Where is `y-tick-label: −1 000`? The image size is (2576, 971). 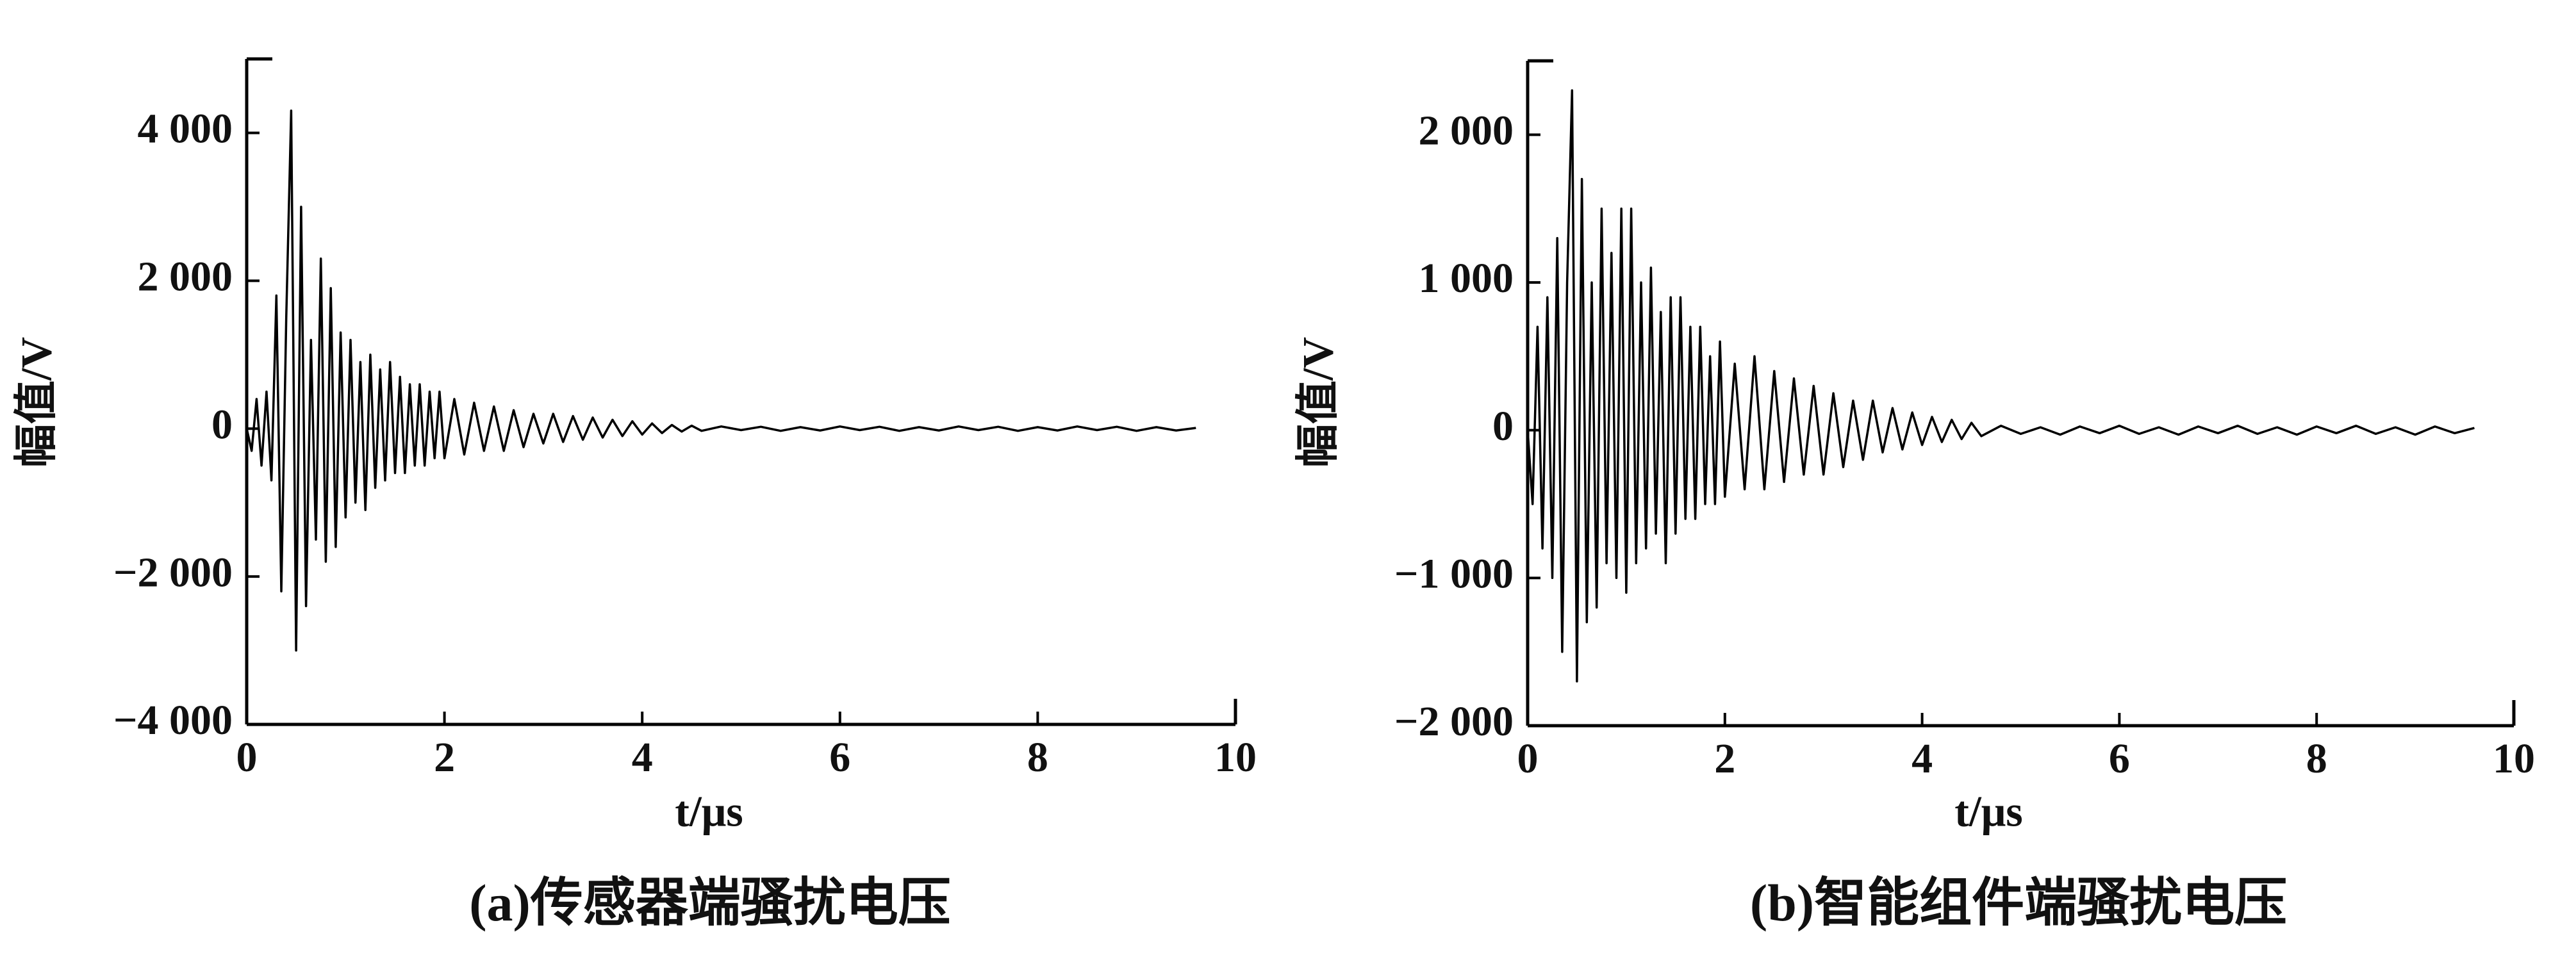 y-tick-label: −1 000 is located at coordinates (1454, 573).